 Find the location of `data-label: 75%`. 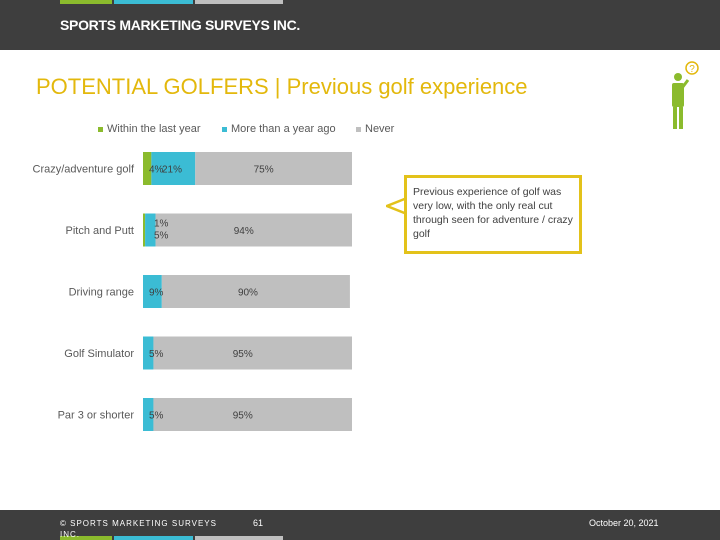

data-label: 75% is located at coordinates (264, 170).